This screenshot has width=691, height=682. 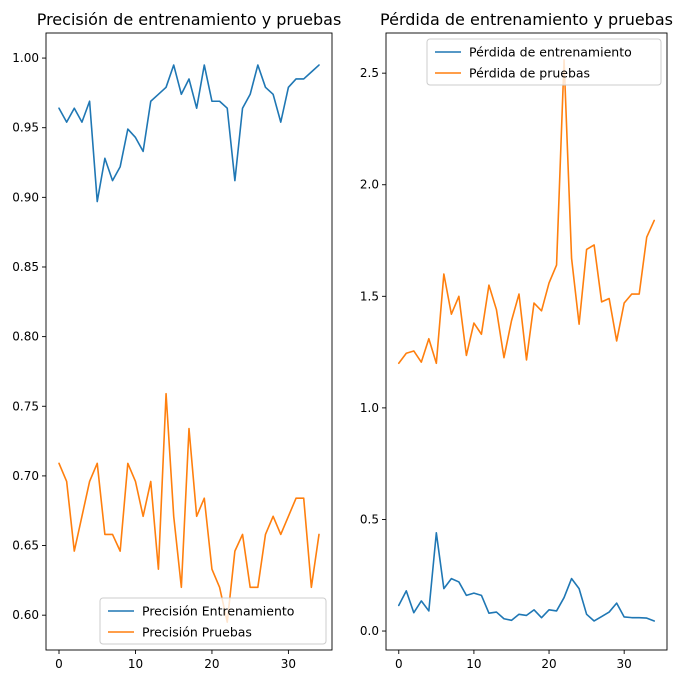 What do you see at coordinates (25, 337) in the screenshot?
I see `y-tick-label: 0.80` at bounding box center [25, 337].